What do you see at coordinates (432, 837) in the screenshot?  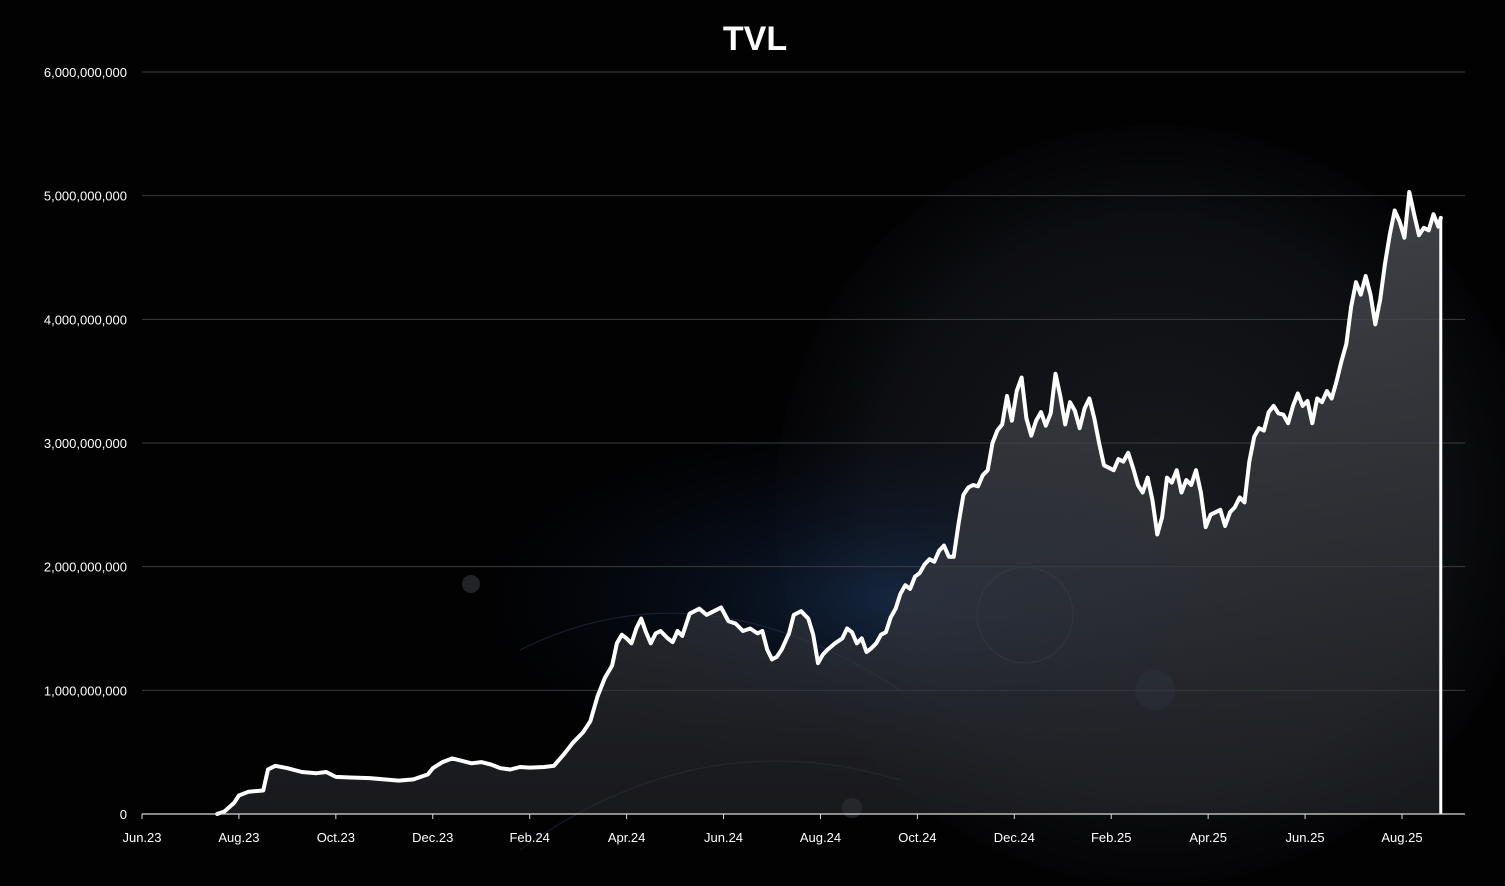 I see `x-tick-label-3: Dec.23` at bounding box center [432, 837].